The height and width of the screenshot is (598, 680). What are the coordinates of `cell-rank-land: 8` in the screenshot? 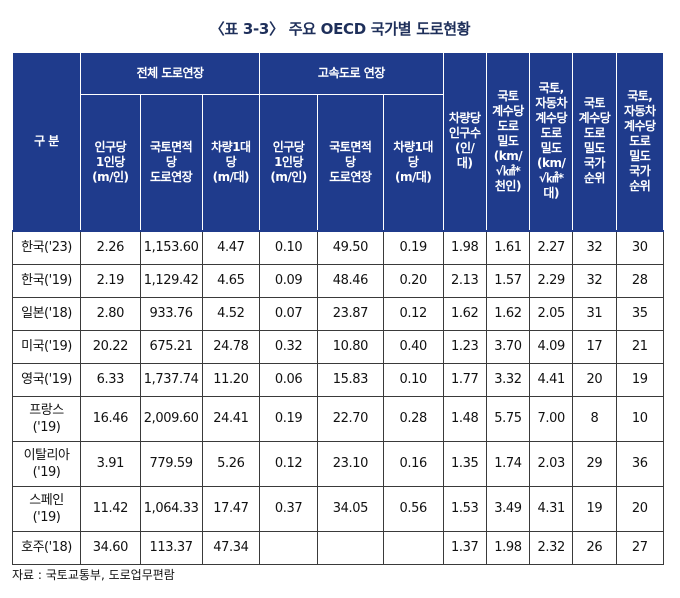 It's located at (594, 418).